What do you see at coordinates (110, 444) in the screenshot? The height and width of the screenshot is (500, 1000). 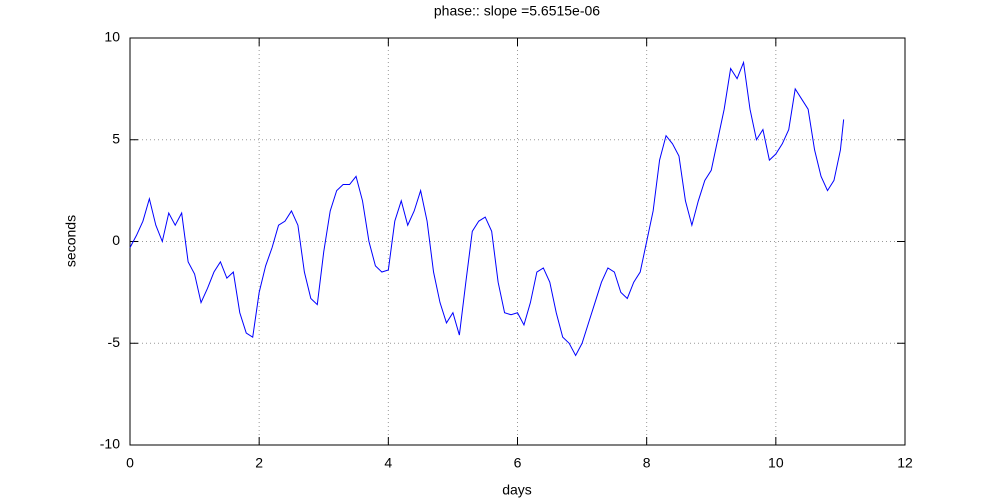 I see `y-tick-label: -10` at bounding box center [110, 444].